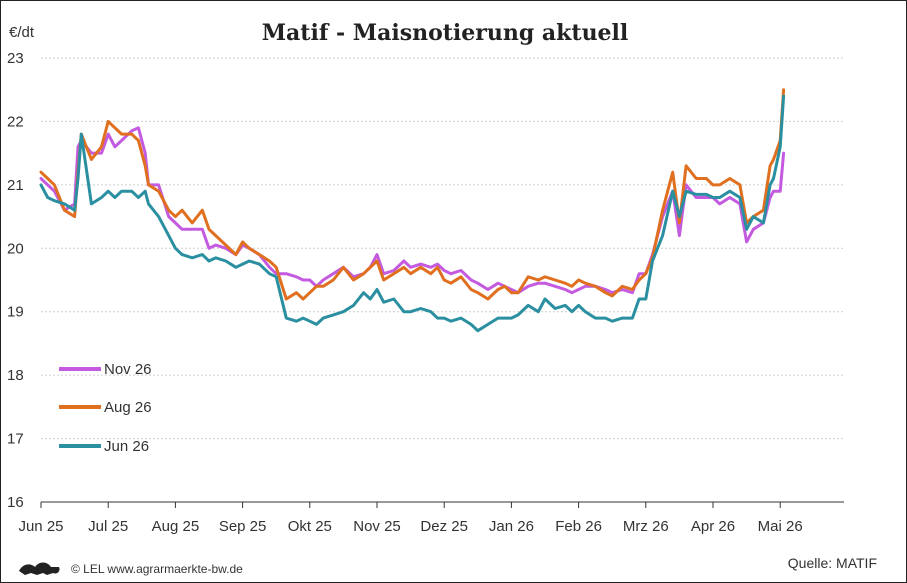 The image size is (907, 583). What do you see at coordinates (15, 502) in the screenshot?
I see `y-tick-label-0: 16` at bounding box center [15, 502].